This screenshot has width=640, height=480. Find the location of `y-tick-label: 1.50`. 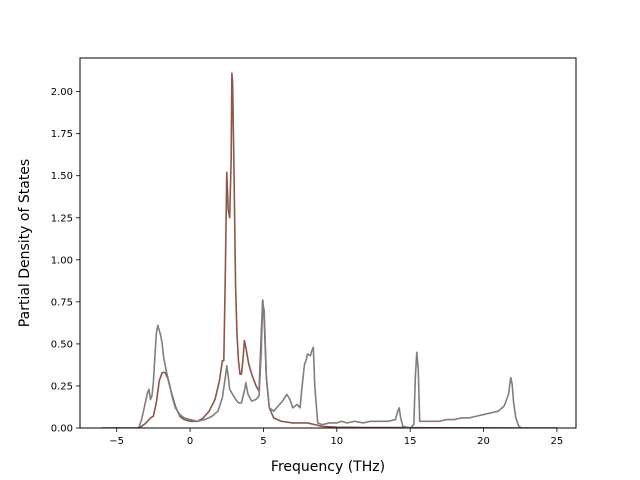

y-tick-label: 1.50 is located at coordinates (62, 176).